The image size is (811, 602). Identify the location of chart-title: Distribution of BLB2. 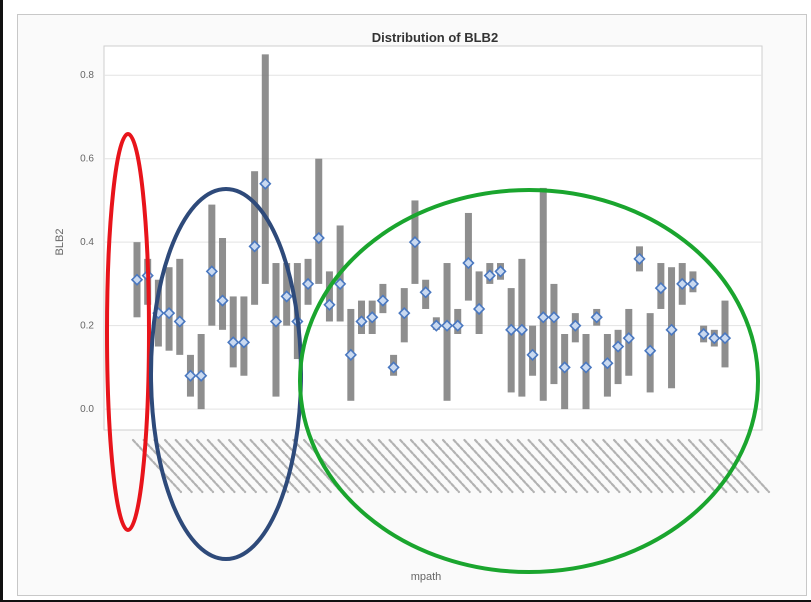
(435, 37).